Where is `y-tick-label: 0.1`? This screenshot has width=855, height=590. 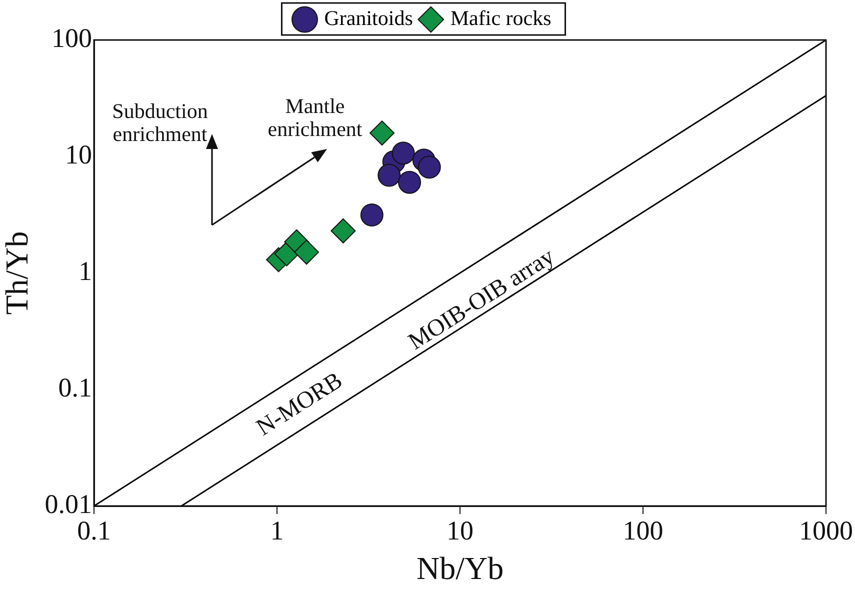
y-tick-label: 0.1 is located at coordinates (75, 387).